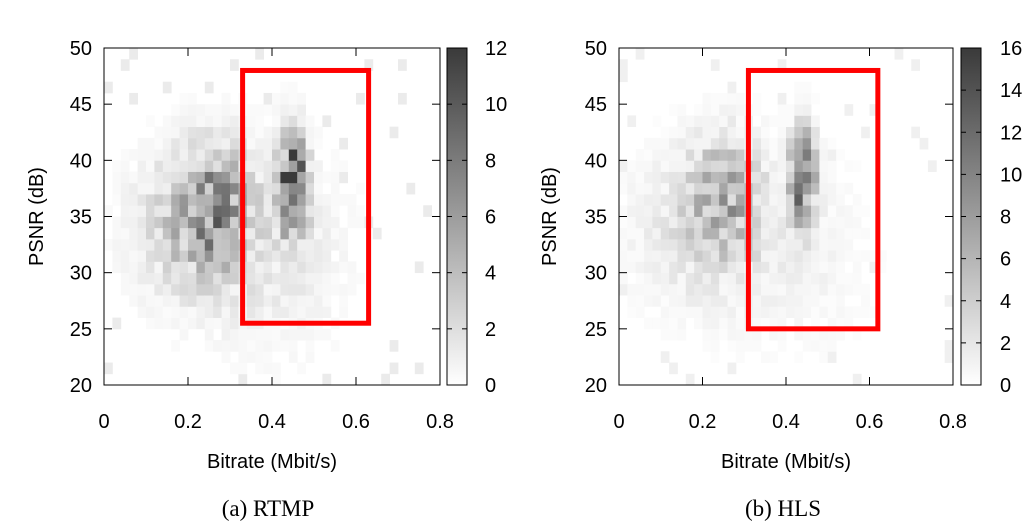 The image size is (1025, 522). What do you see at coordinates (1005, 260) in the screenshot?
I see `colorbar-tick-label: 6` at bounding box center [1005, 260].